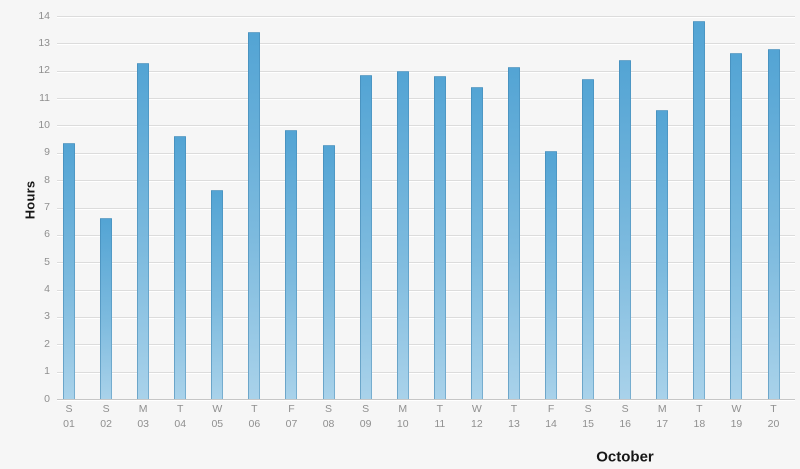  I want to click on y-tick-label: 3, so click(47, 316).